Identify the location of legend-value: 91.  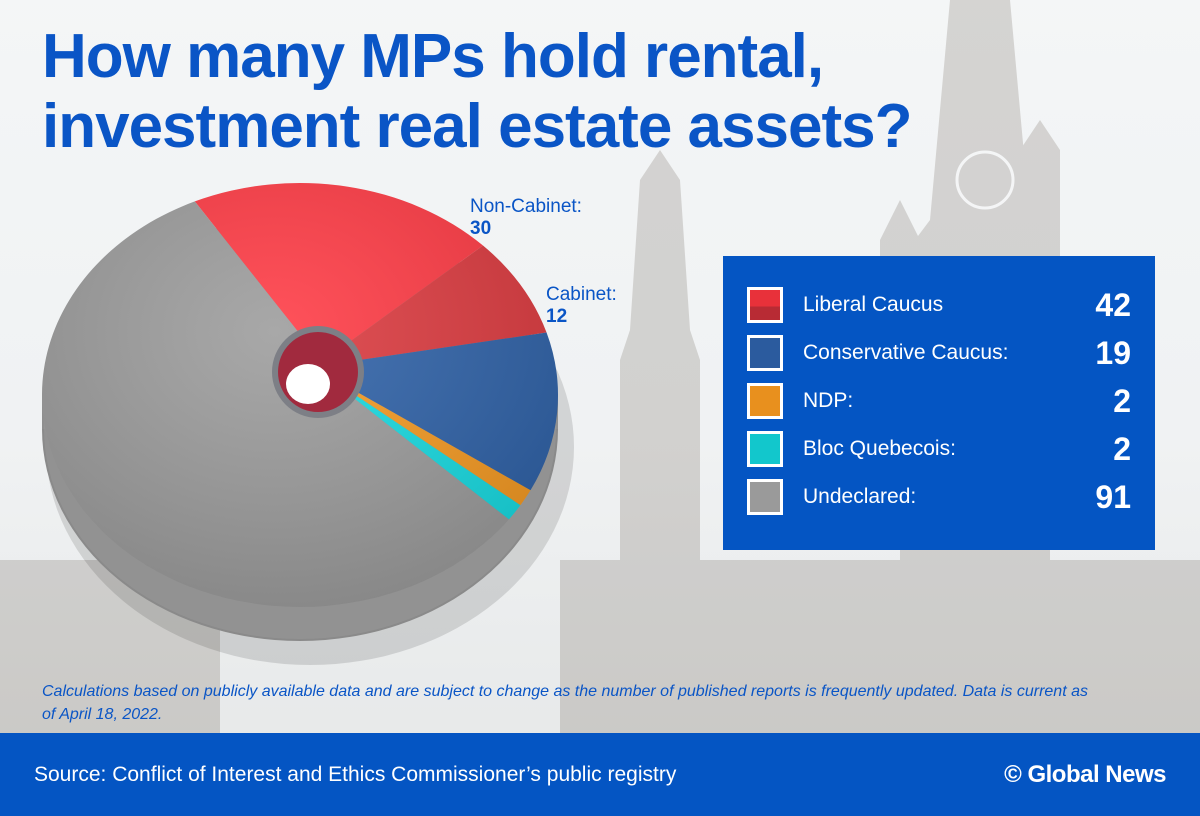
(1113, 496).